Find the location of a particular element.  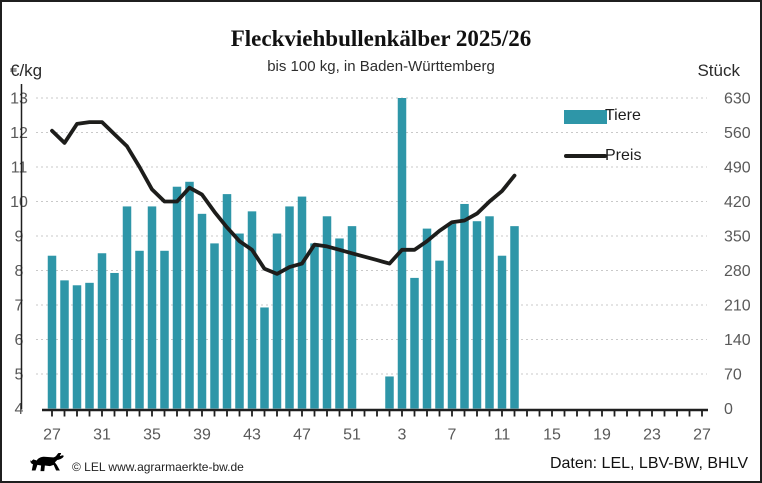

x-tick-label: 15 is located at coordinates (552, 435).